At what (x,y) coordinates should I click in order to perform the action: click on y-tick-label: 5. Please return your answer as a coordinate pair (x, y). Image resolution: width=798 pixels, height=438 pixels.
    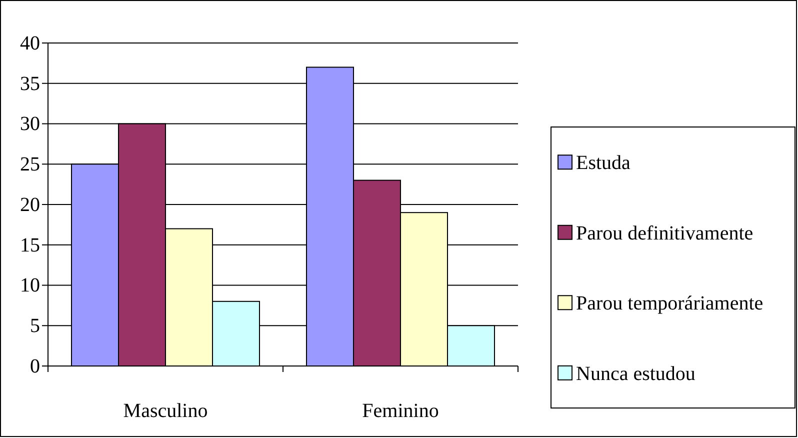
    Looking at the image, I should click on (35, 326).